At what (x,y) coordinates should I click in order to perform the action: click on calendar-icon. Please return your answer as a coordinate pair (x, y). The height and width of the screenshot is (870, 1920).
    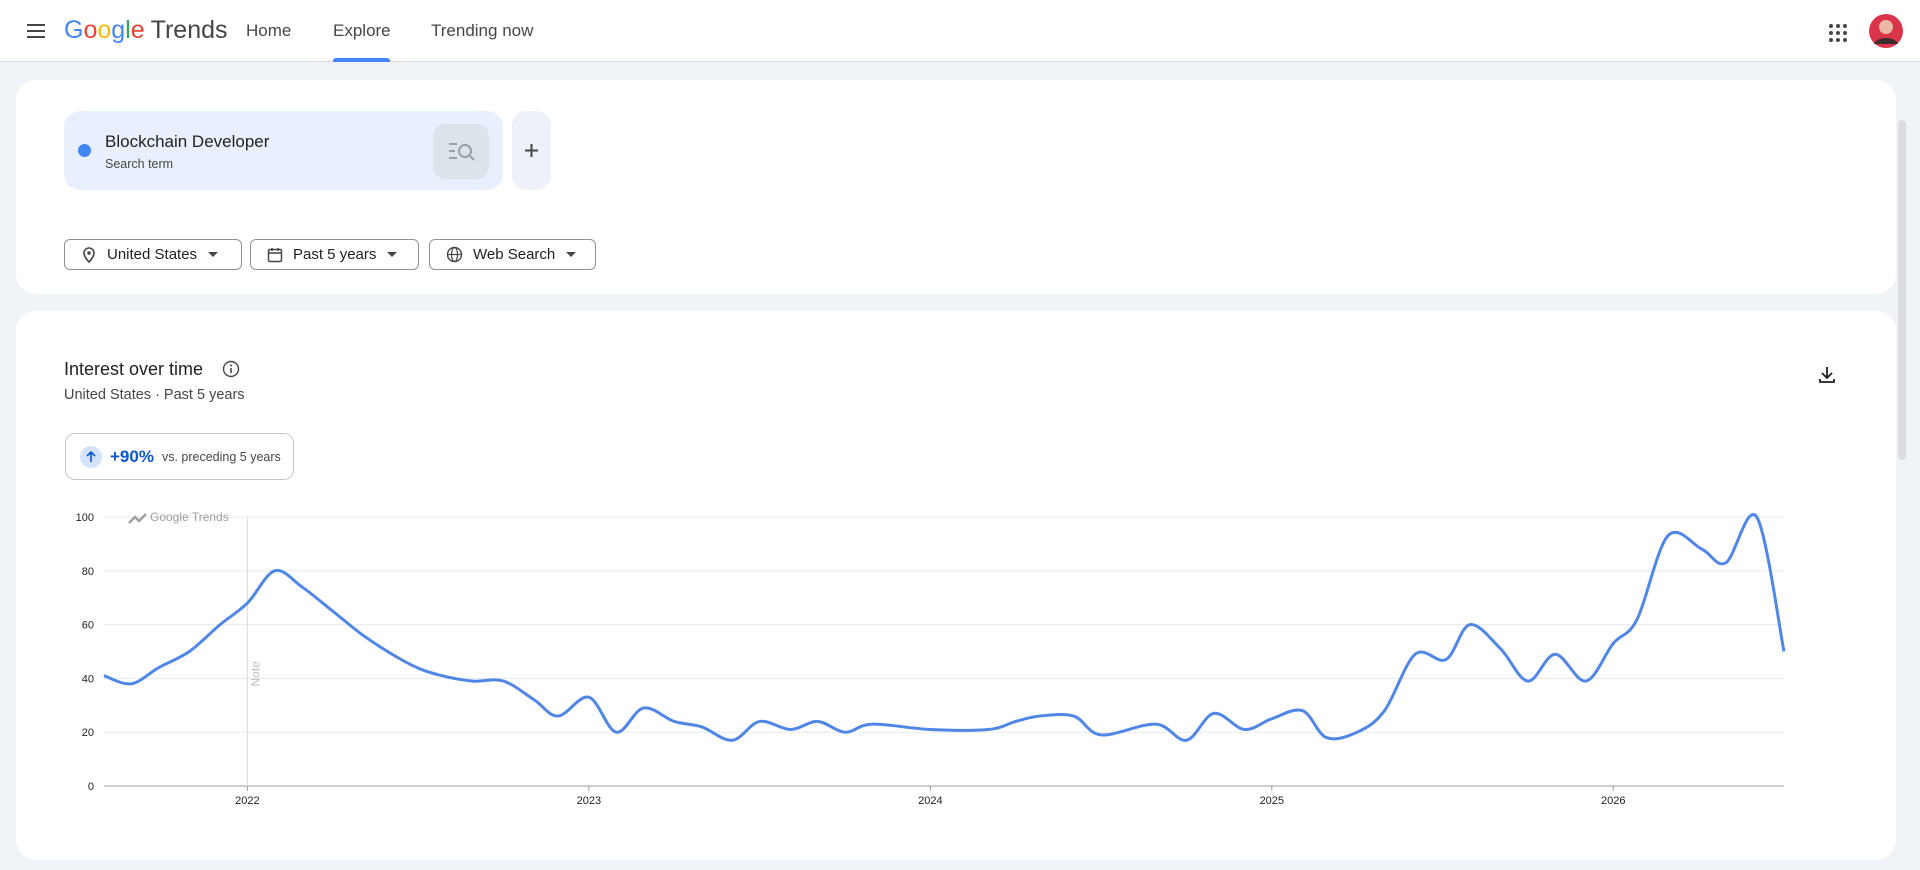
    Looking at the image, I should click on (275, 254).